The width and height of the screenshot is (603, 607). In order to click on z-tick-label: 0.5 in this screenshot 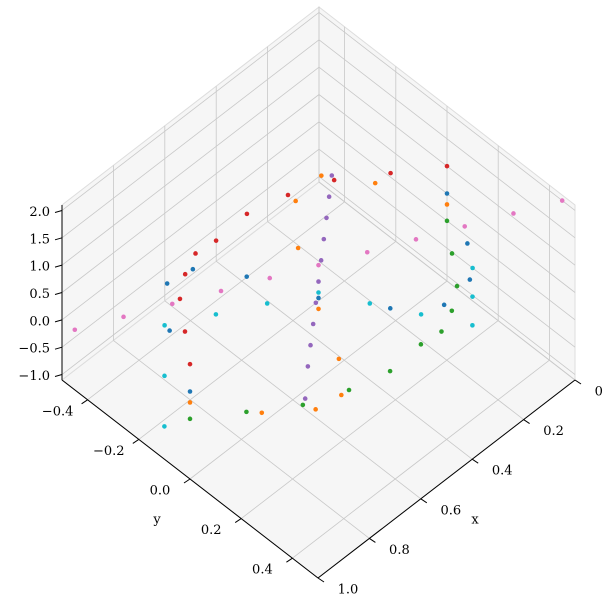, I will do `click(39, 294)`.